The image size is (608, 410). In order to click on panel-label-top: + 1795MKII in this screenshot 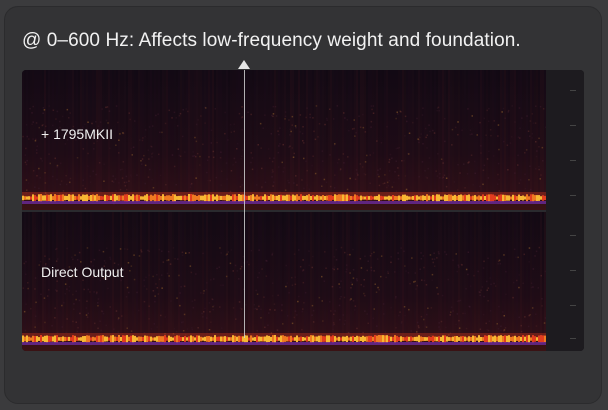, I will do `click(77, 134)`.